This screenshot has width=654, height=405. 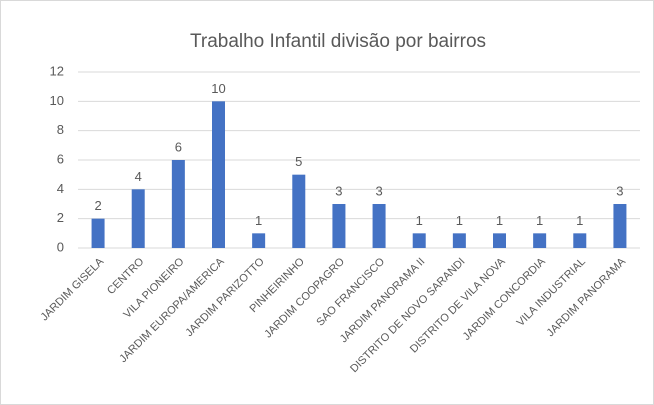 I want to click on y-tick-label: 12, so click(x=57, y=70).